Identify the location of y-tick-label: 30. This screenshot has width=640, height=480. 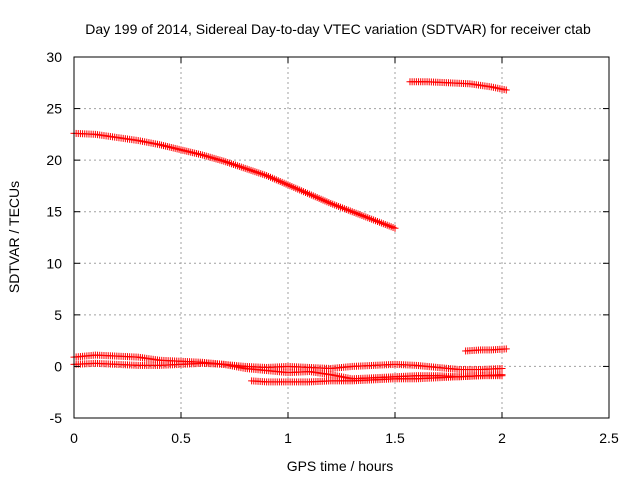
(54, 57).